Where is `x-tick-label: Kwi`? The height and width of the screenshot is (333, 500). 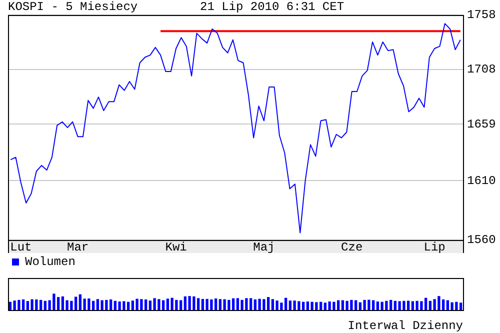 x-tick-label: Kwi is located at coordinates (176, 247).